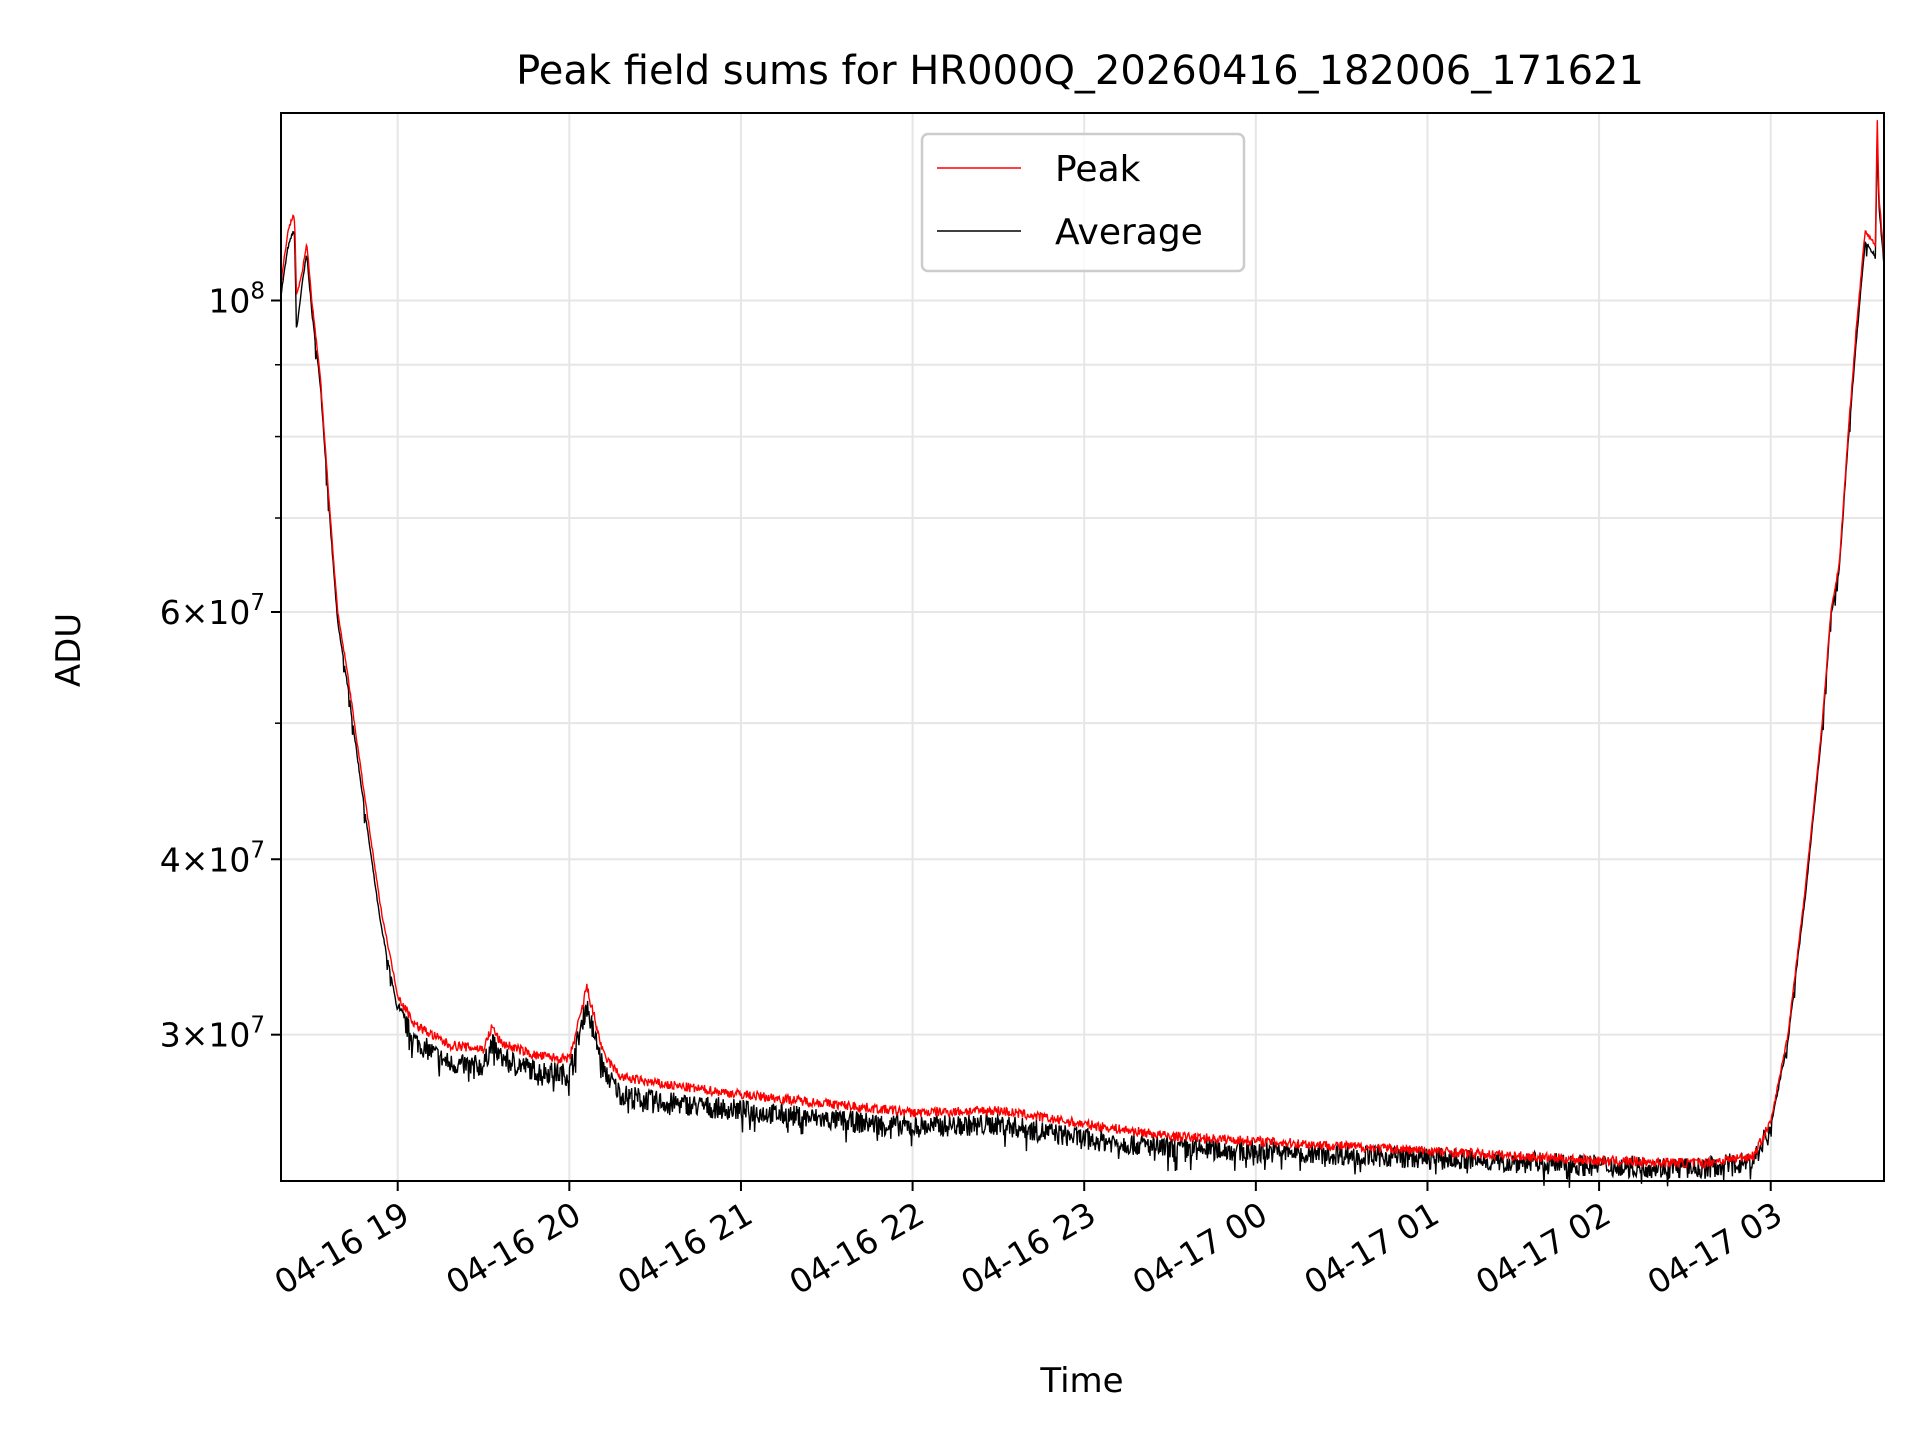 This screenshot has height=1444, width=1920. What do you see at coordinates (212, 1034) in the screenshot?
I see `y-tick-label: 3×107` at bounding box center [212, 1034].